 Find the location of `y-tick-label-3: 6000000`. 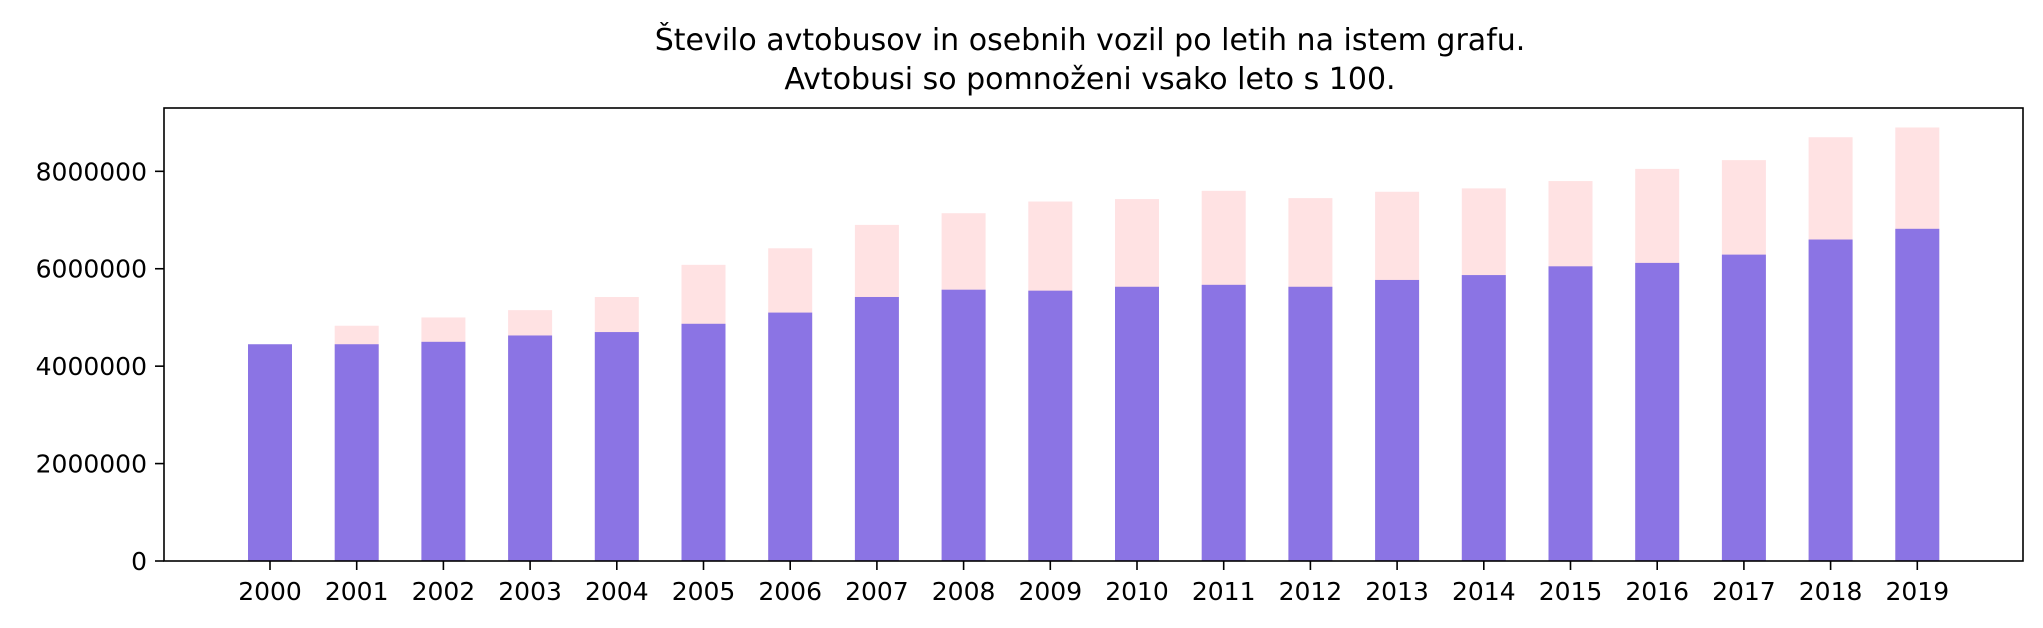

y-tick-label-3: 6000000 is located at coordinates (91, 269).